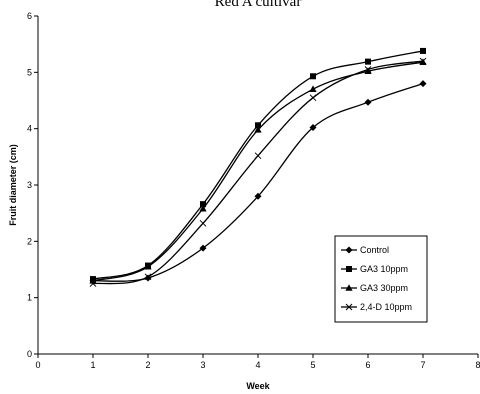 The image size is (480, 394). I want to click on y-tick-label: 6, so click(29, 16).